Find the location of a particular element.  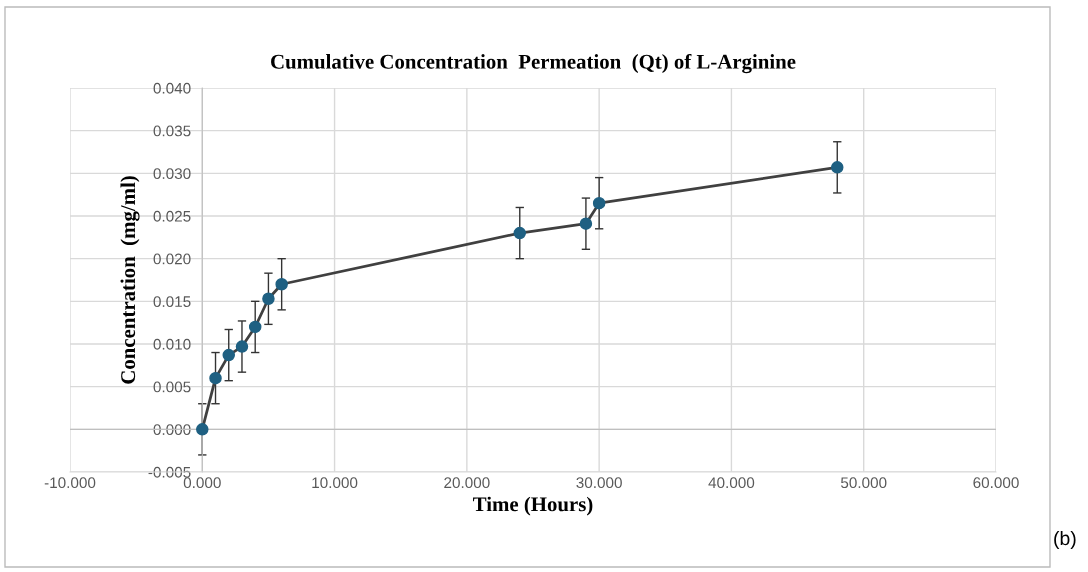

y-tick-label: 0.030 is located at coordinates (172, 174).